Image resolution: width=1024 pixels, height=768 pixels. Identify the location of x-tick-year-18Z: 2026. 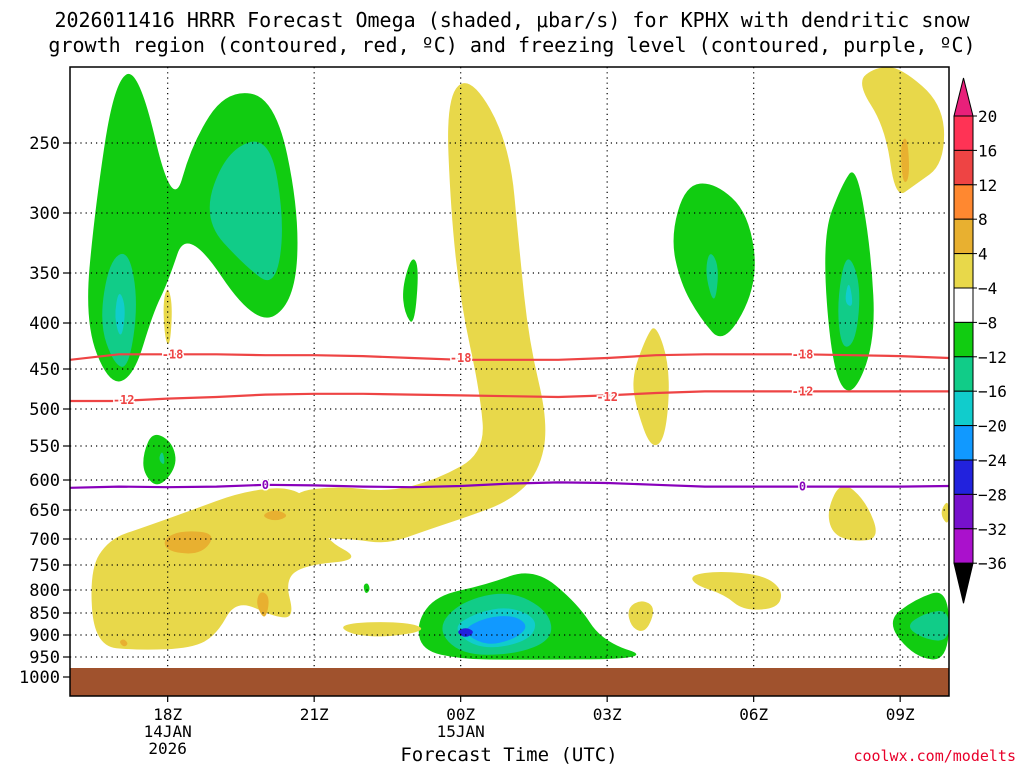
(167, 748).